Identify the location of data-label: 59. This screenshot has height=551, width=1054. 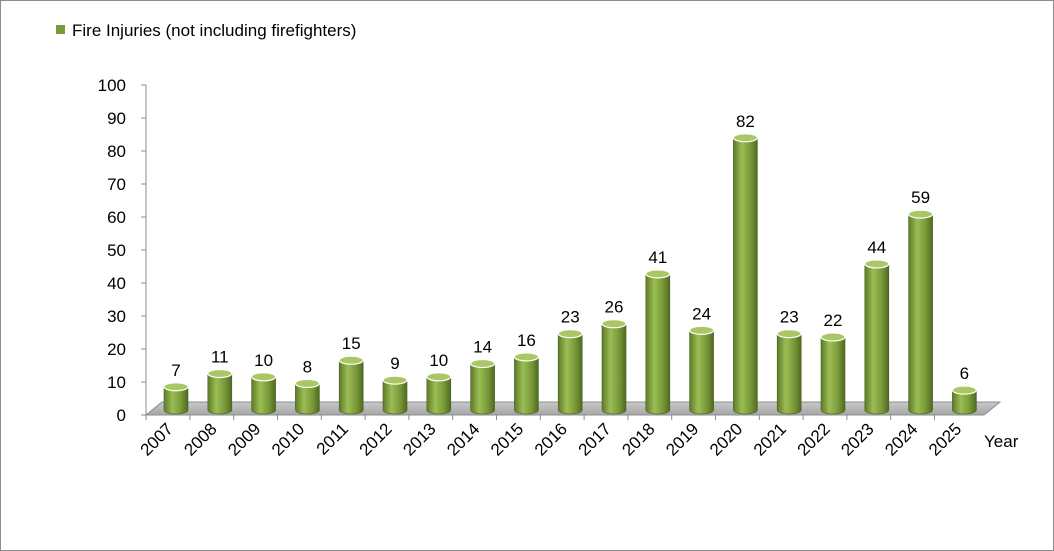
(920, 197).